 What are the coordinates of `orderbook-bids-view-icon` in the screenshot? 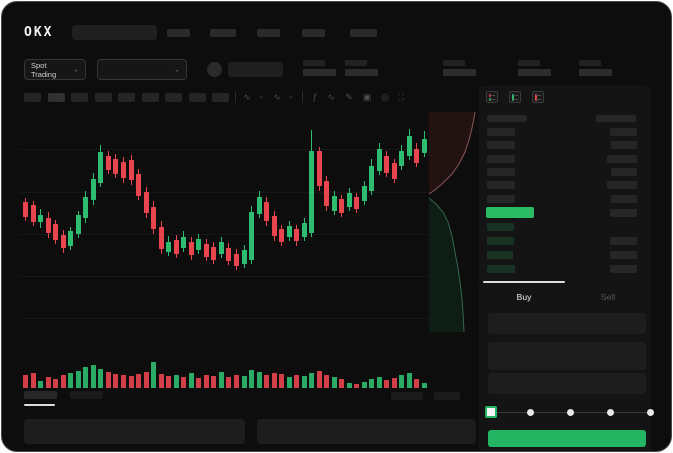 It's located at (515, 97).